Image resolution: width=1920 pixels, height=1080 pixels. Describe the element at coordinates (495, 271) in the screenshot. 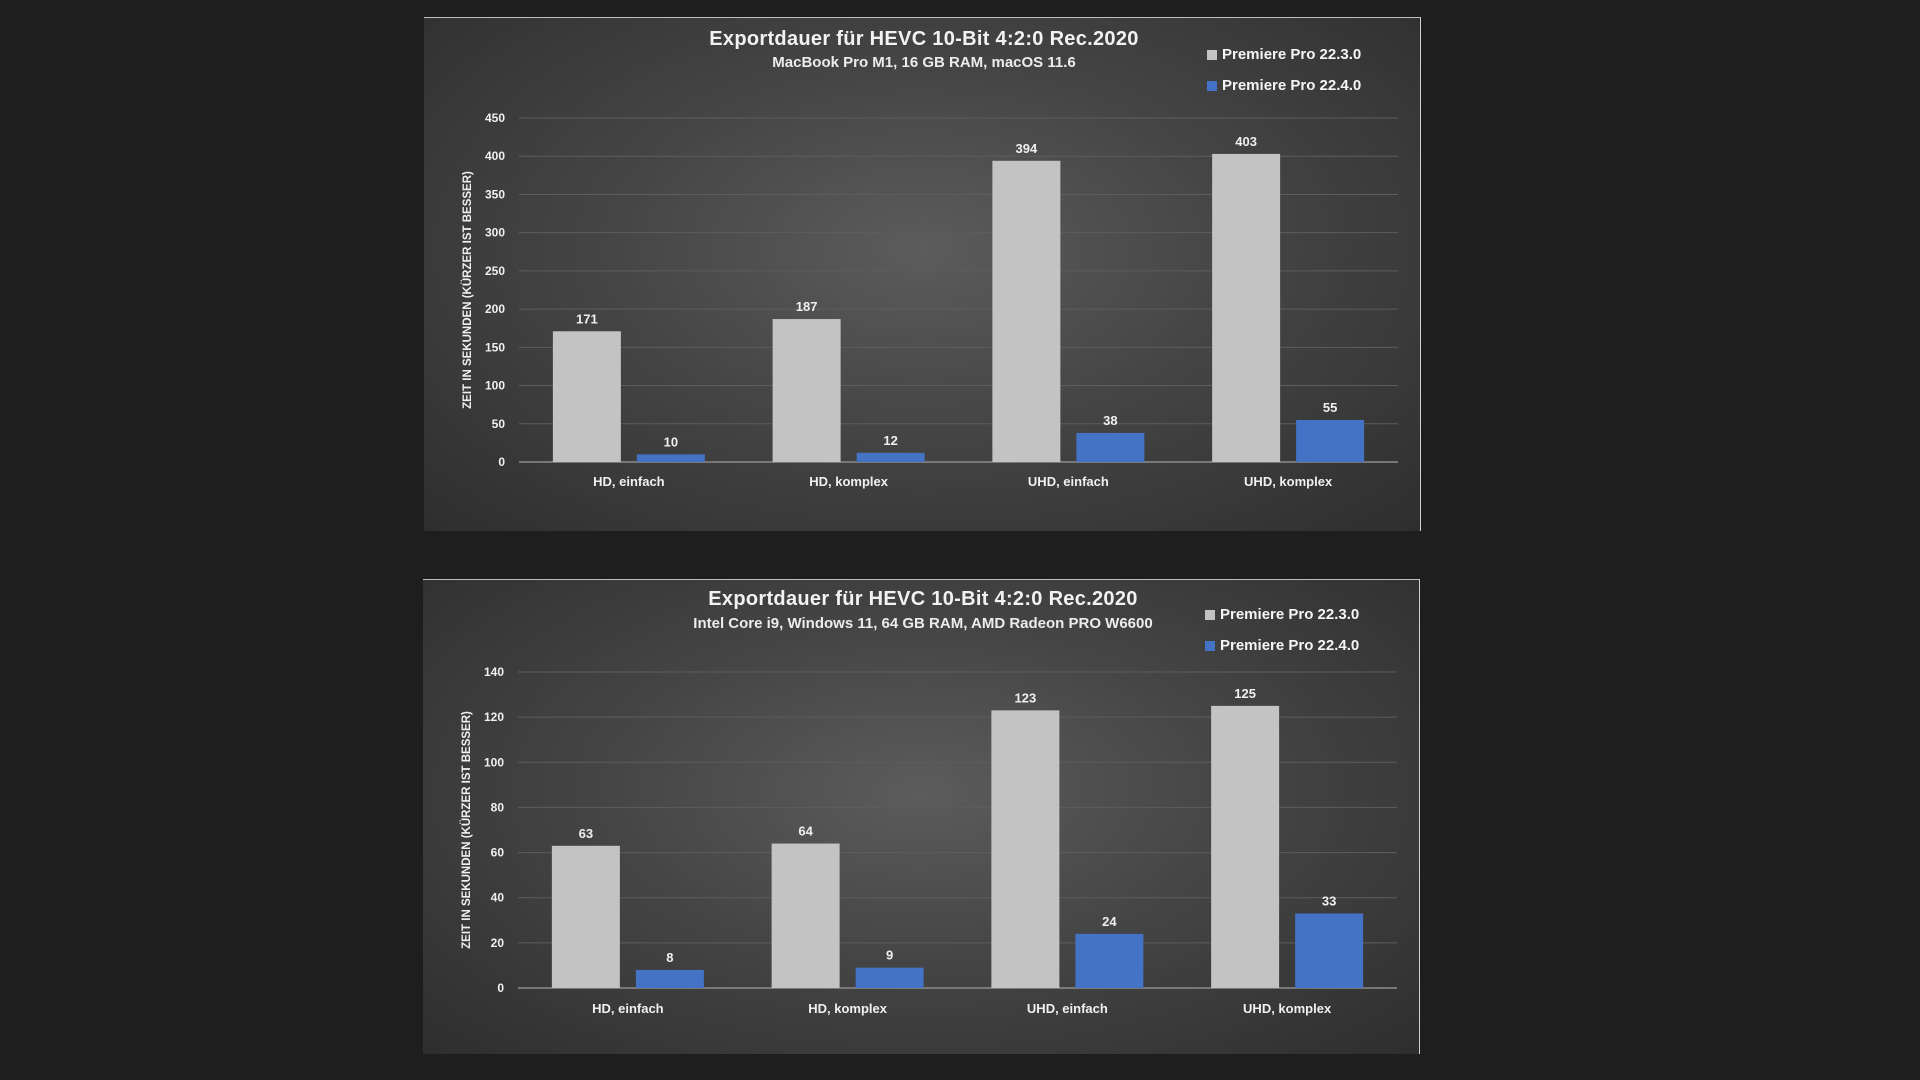

I see `y-tick-label: 250` at that location.